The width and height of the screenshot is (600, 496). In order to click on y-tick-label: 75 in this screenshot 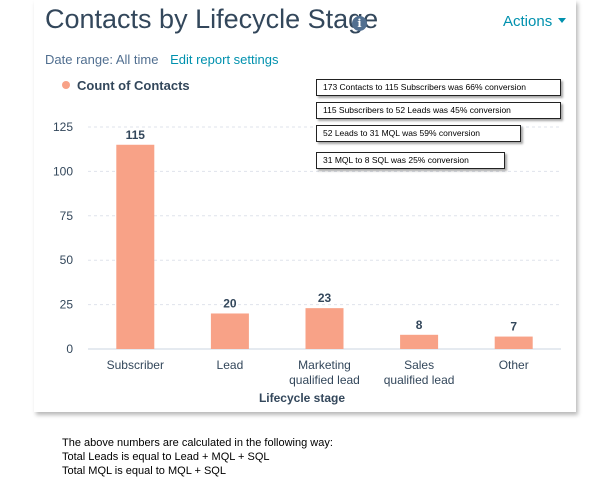, I will do `click(67, 216)`.